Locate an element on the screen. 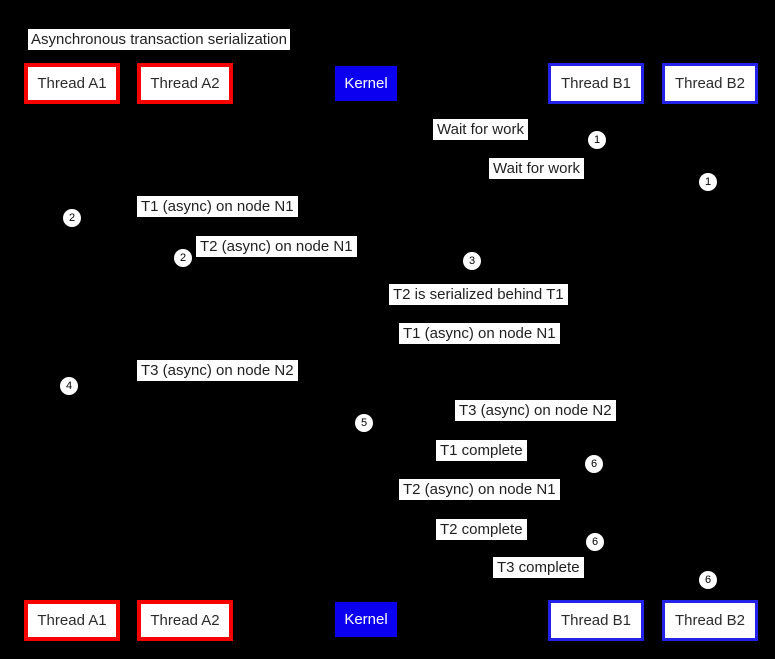 This screenshot has width=775, height=659. step-marker-6-b1-second: 6 is located at coordinates (595, 542).